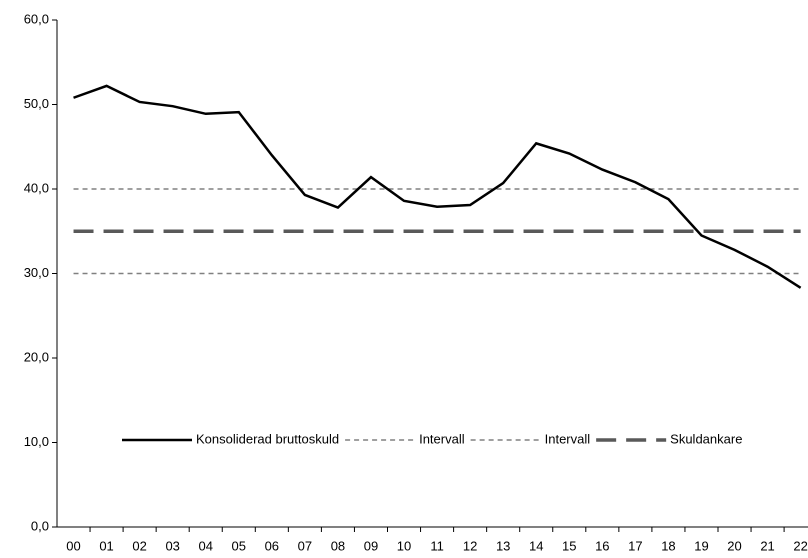 The width and height of the screenshot is (808, 558). I want to click on x-tick-label: 19, so click(701, 545).